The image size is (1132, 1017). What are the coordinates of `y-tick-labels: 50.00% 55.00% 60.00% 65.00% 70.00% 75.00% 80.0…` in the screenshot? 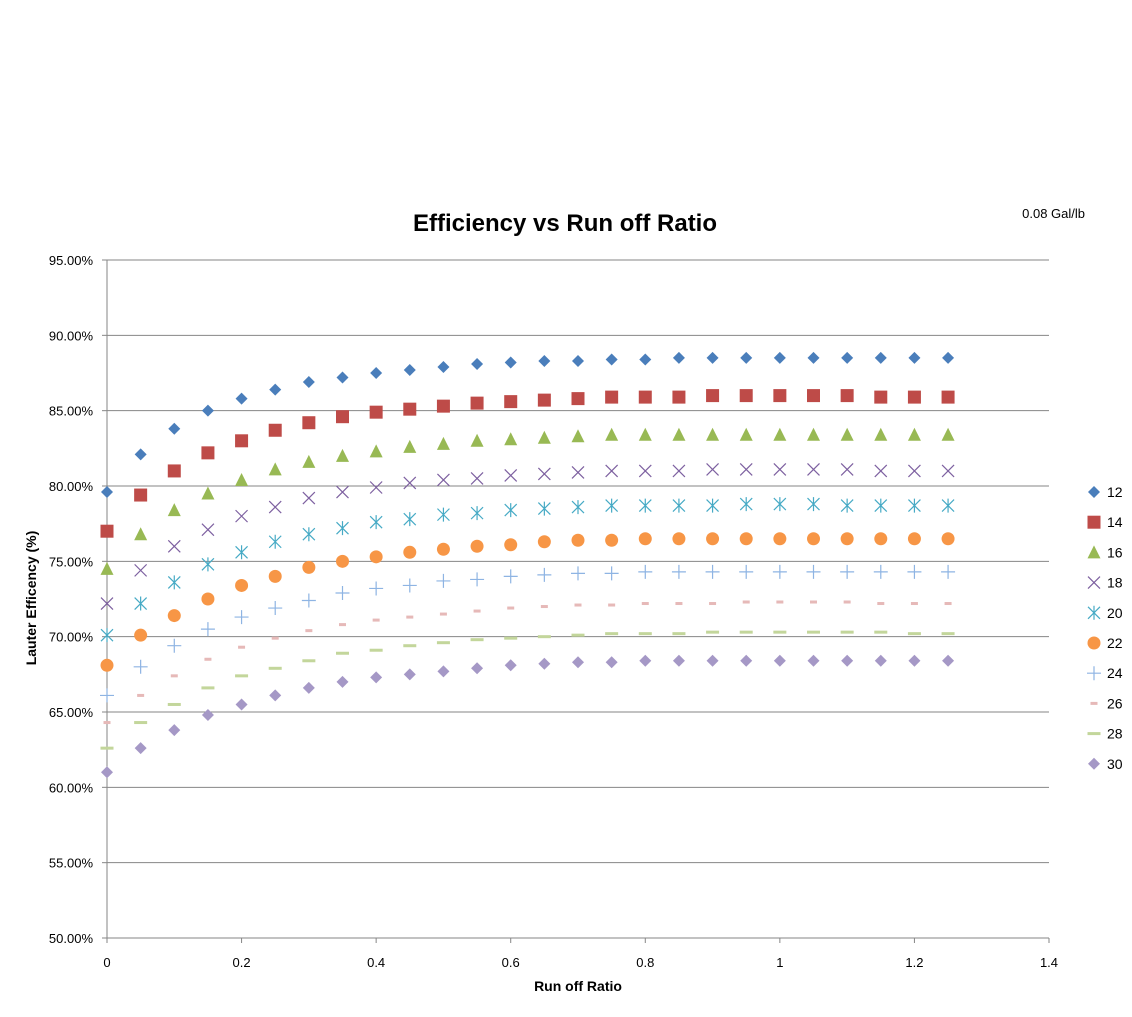 It's located at (71, 599).